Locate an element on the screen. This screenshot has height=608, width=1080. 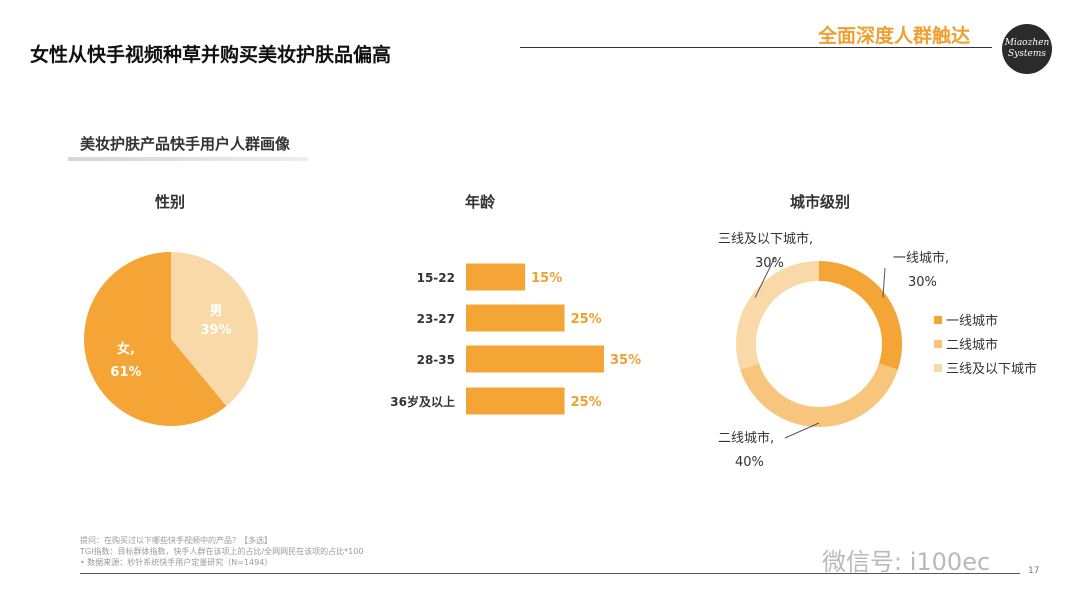
header-divider is located at coordinates (756, 47).